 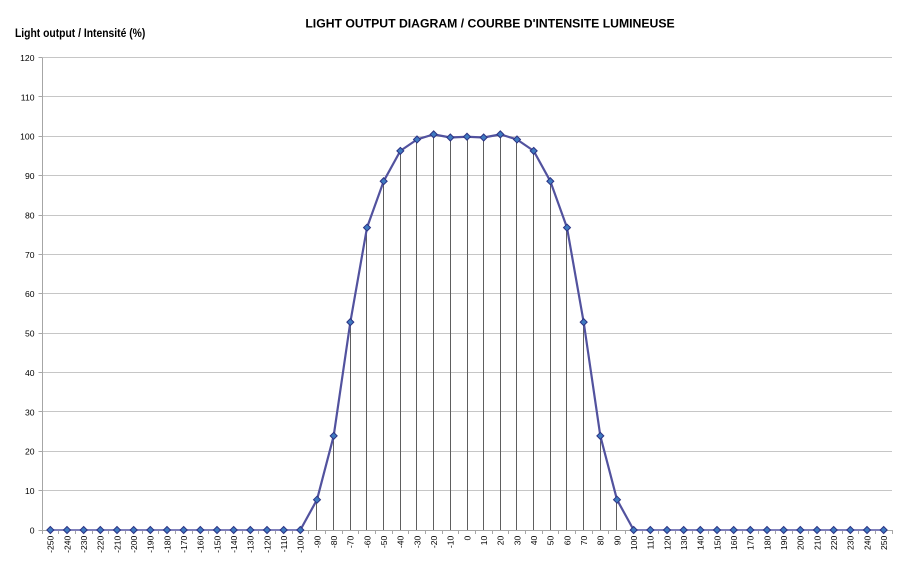 What do you see at coordinates (51, 543) in the screenshot?
I see `svg-text: -250` at bounding box center [51, 543].